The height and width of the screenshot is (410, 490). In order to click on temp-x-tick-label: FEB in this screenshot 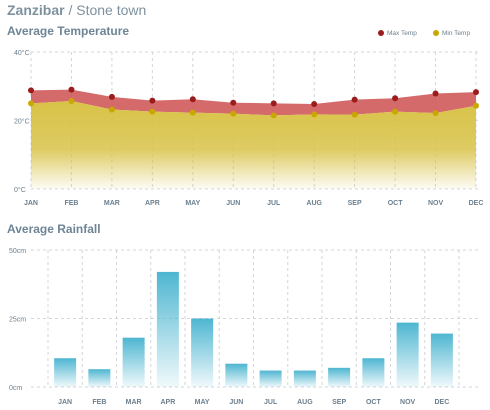, I will do `click(71, 203)`.